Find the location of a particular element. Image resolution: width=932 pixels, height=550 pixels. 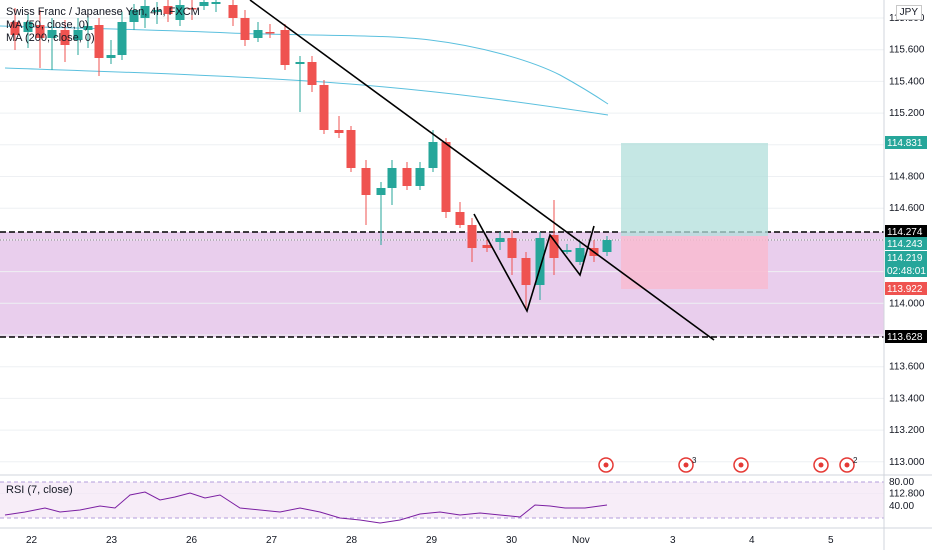

pattern-line is located at coordinates (534, 263).